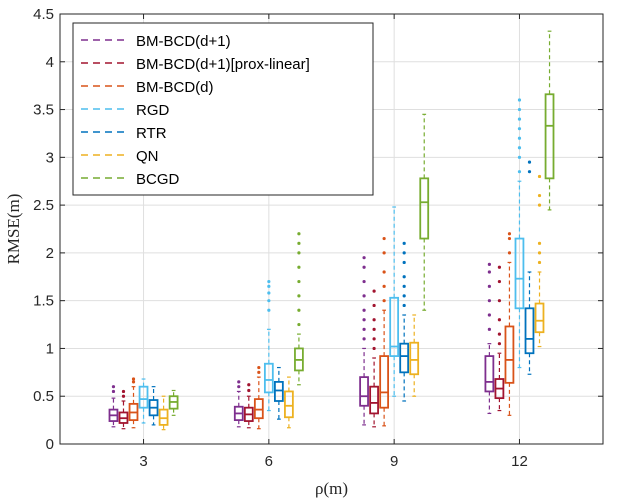 This screenshot has width=619, height=501. I want to click on y-tick-label: 0.5, so click(43, 396).